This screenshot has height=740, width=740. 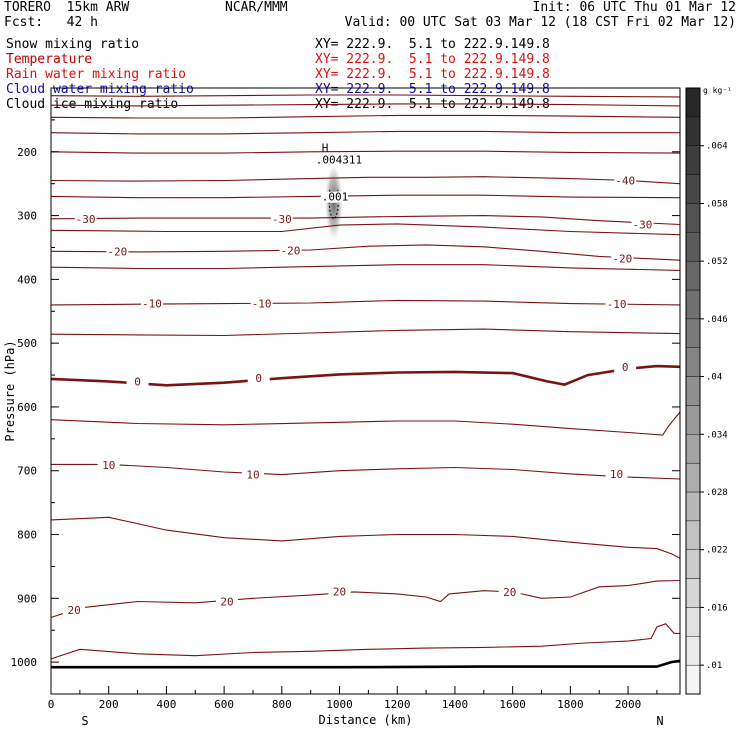 I want to click on model-title: TORERO 15km ARW, so click(x=67, y=7).